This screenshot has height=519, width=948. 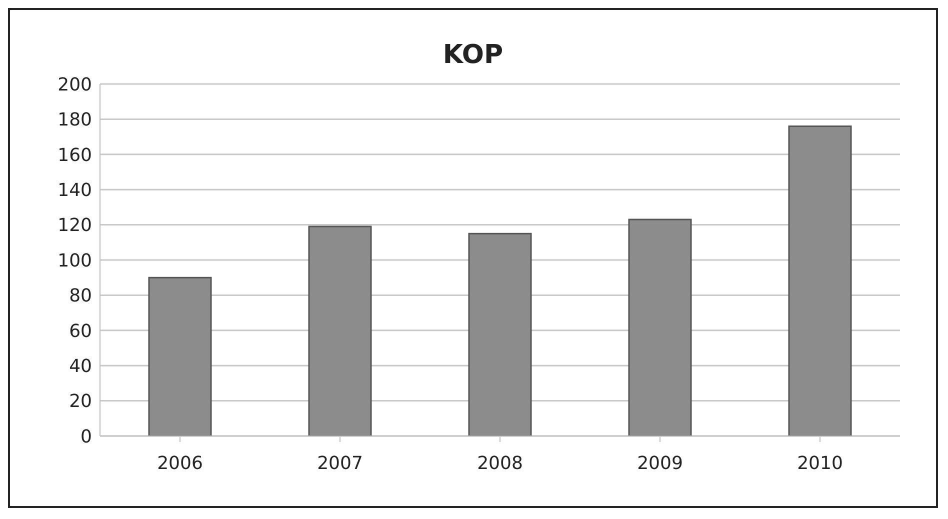 What do you see at coordinates (80, 401) in the screenshot?
I see `y-tick-label: 20` at bounding box center [80, 401].